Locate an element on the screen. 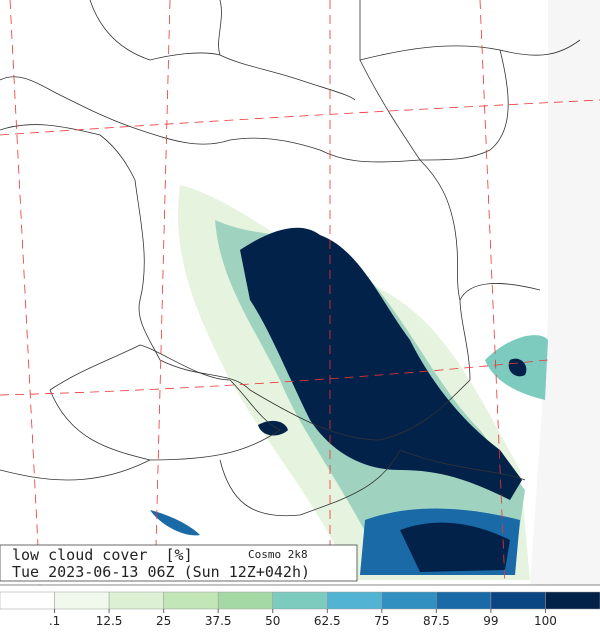  tick-label: 12.5 is located at coordinates (109, 621).